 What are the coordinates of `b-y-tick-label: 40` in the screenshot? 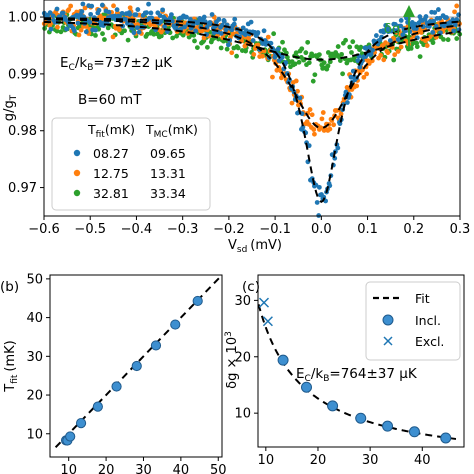 It's located at (34, 318).